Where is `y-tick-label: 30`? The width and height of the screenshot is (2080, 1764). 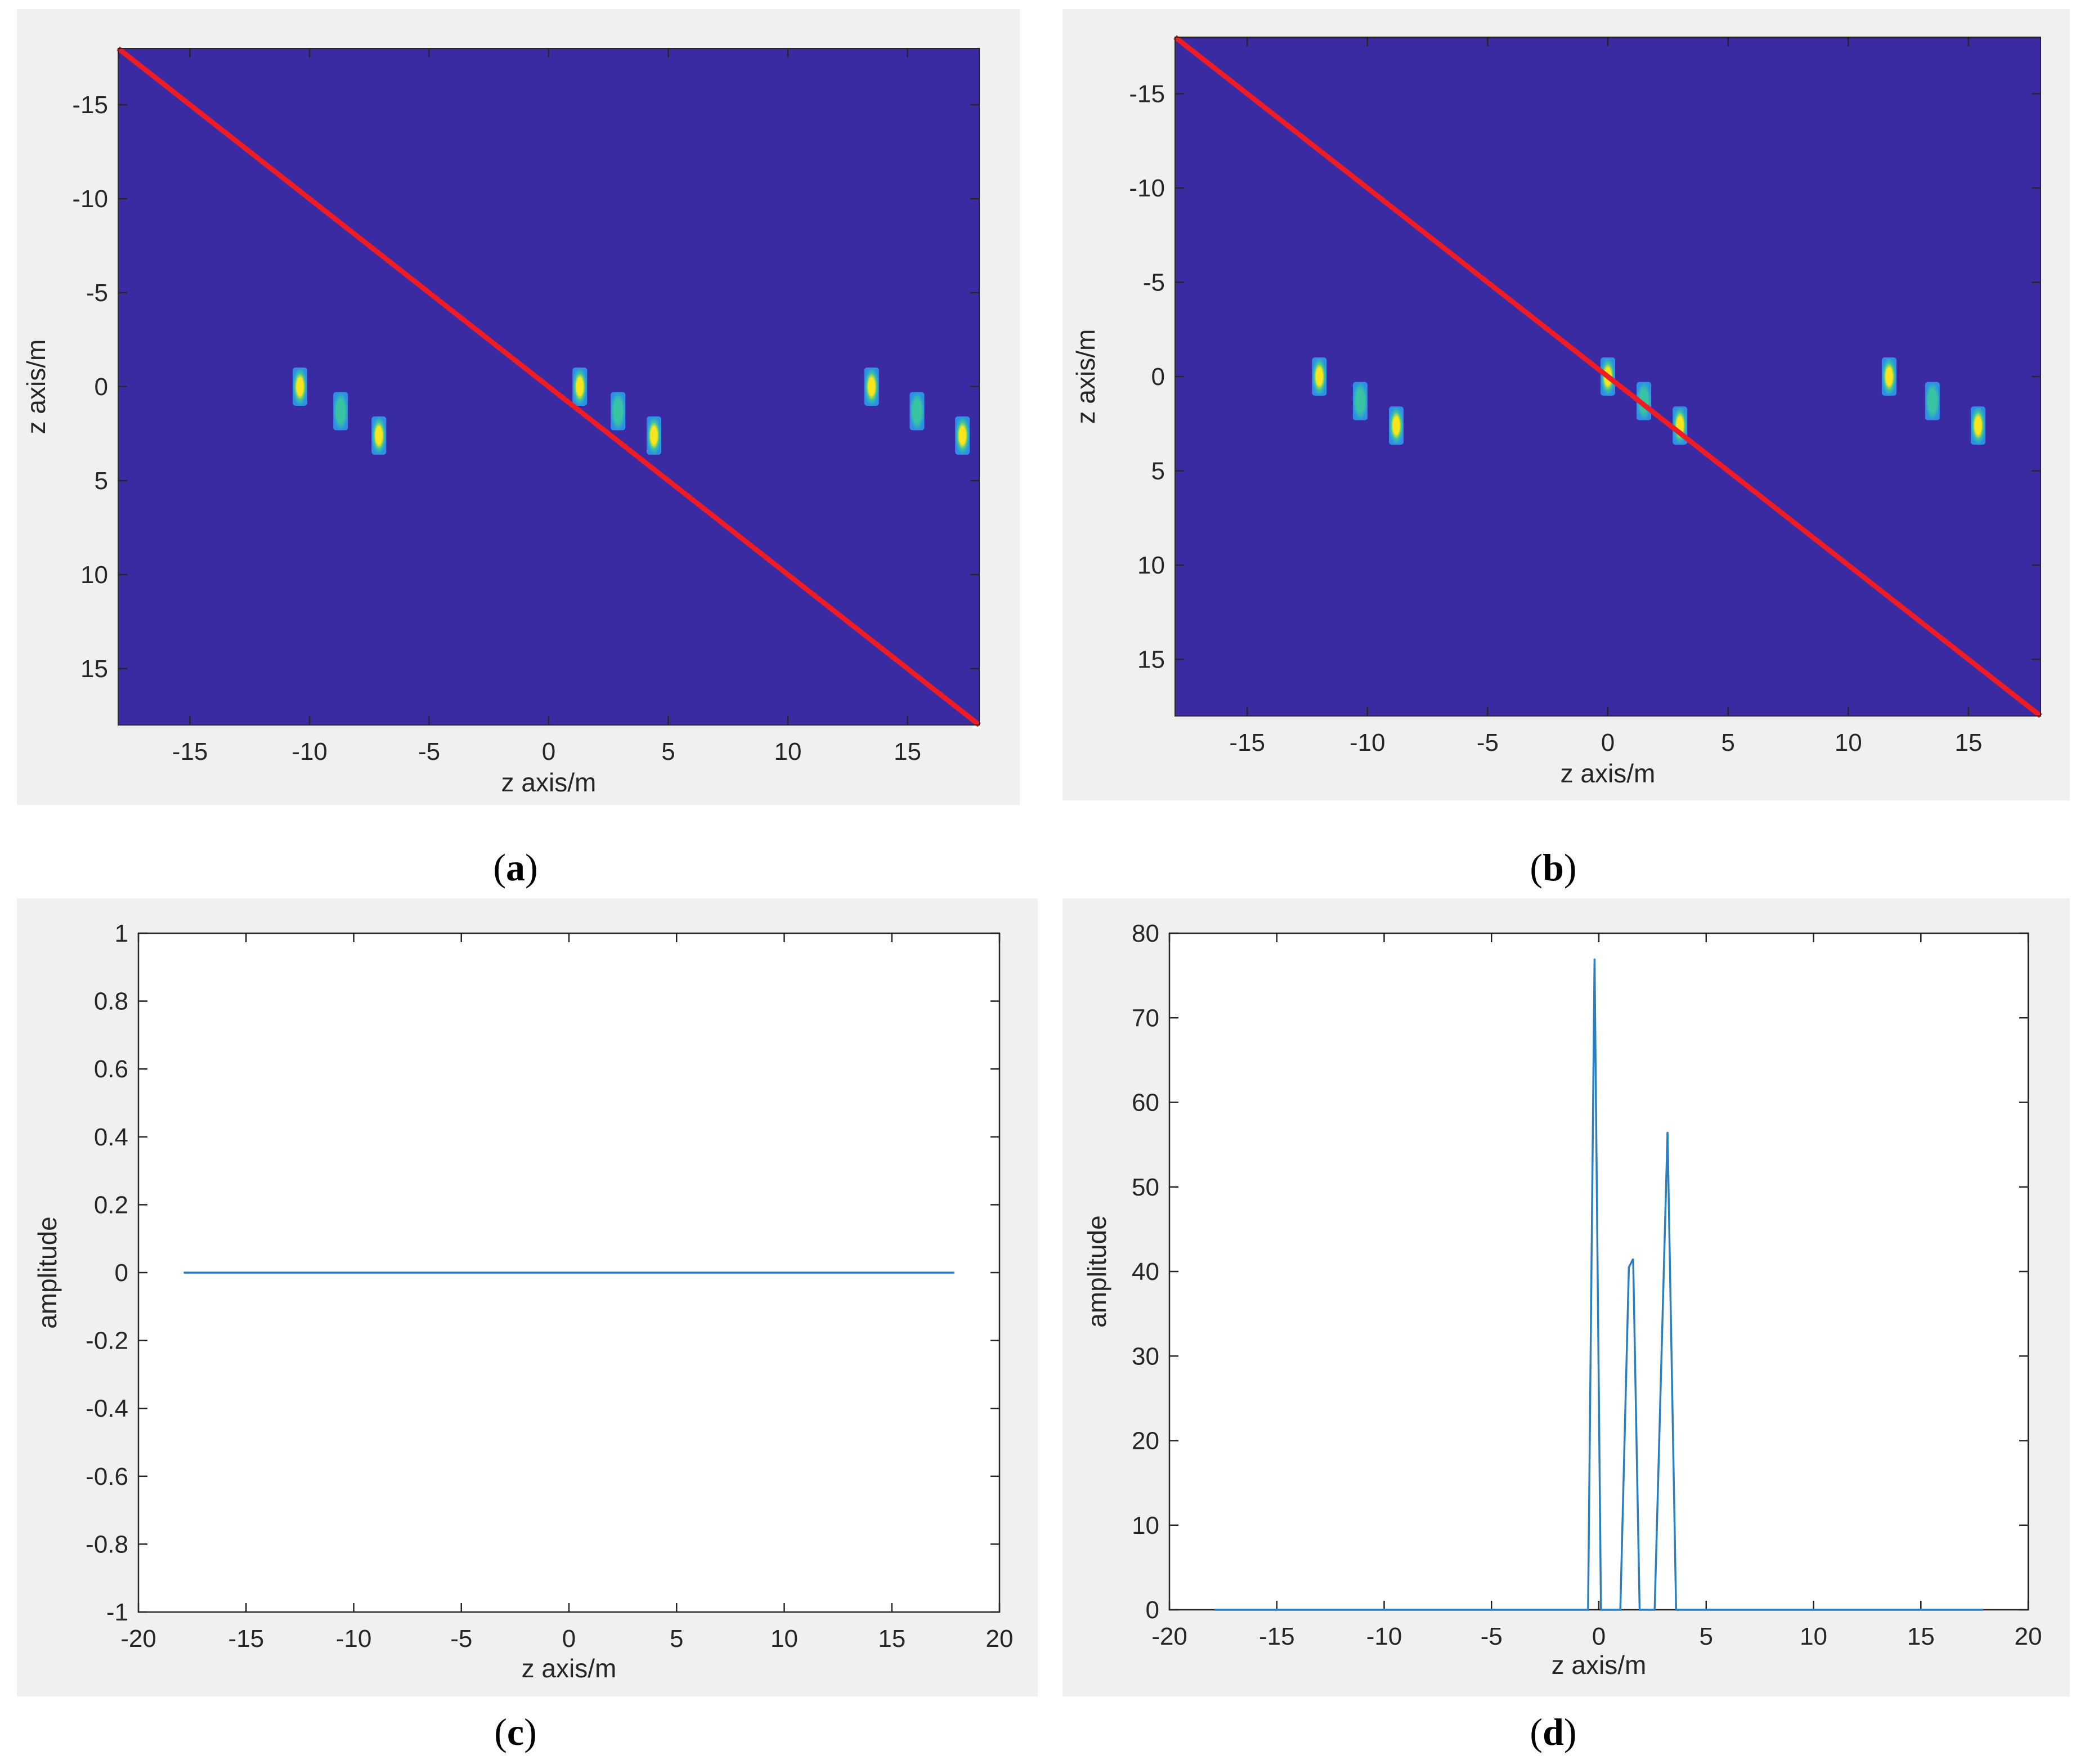 y-tick-label: 30 is located at coordinates (1145, 1356).